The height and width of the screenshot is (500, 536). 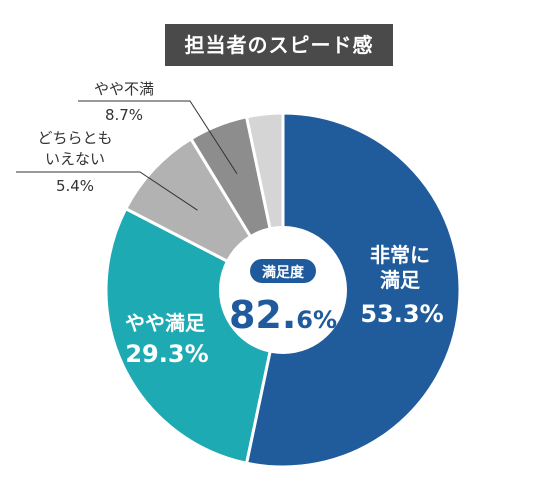 I want to click on center-badge, so click(x=283, y=271).